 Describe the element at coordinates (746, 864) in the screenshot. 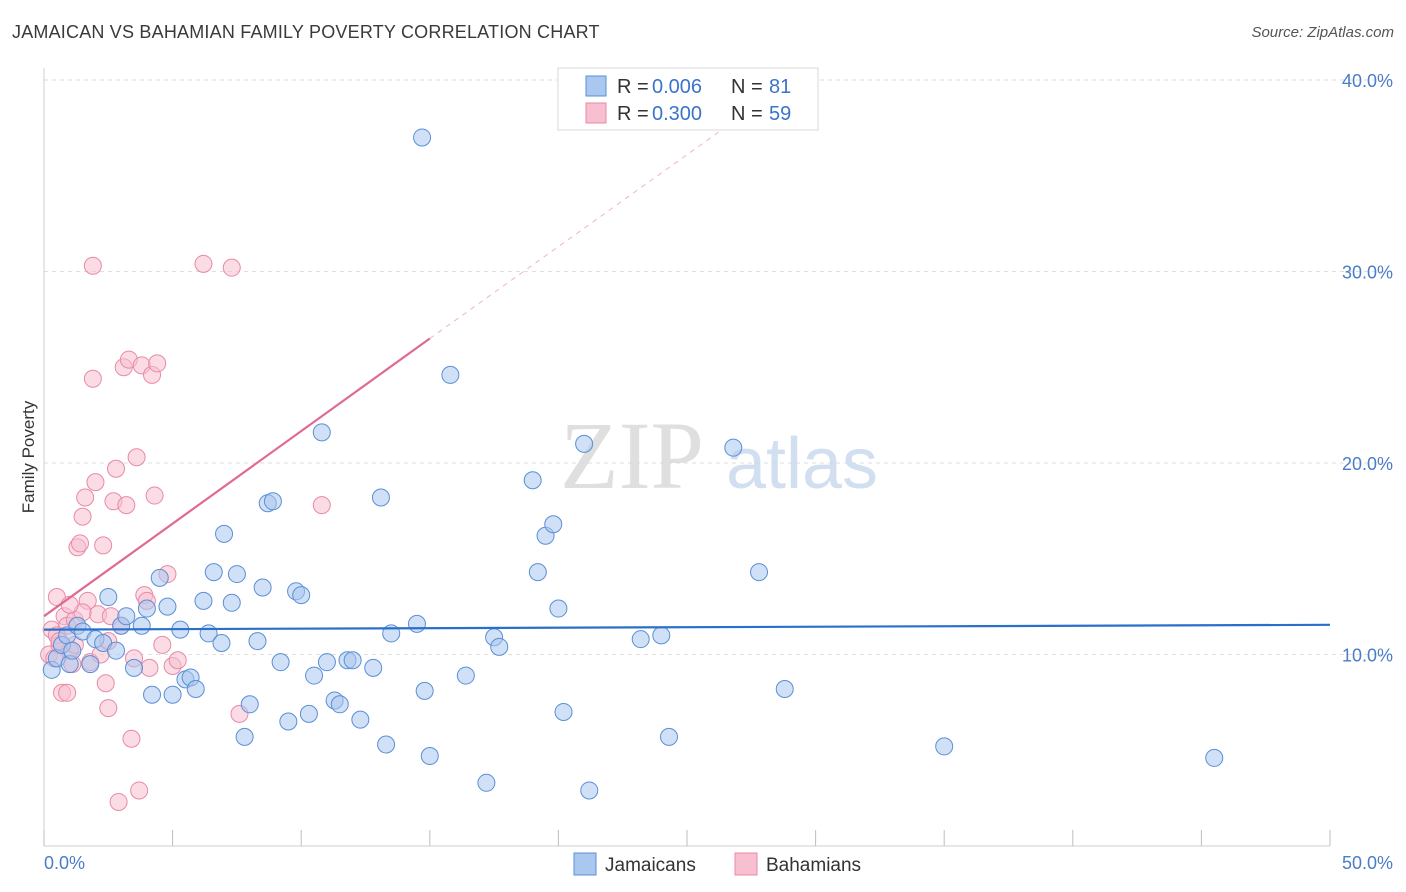

I see `bottom-legend-swatch-bahamians` at that location.